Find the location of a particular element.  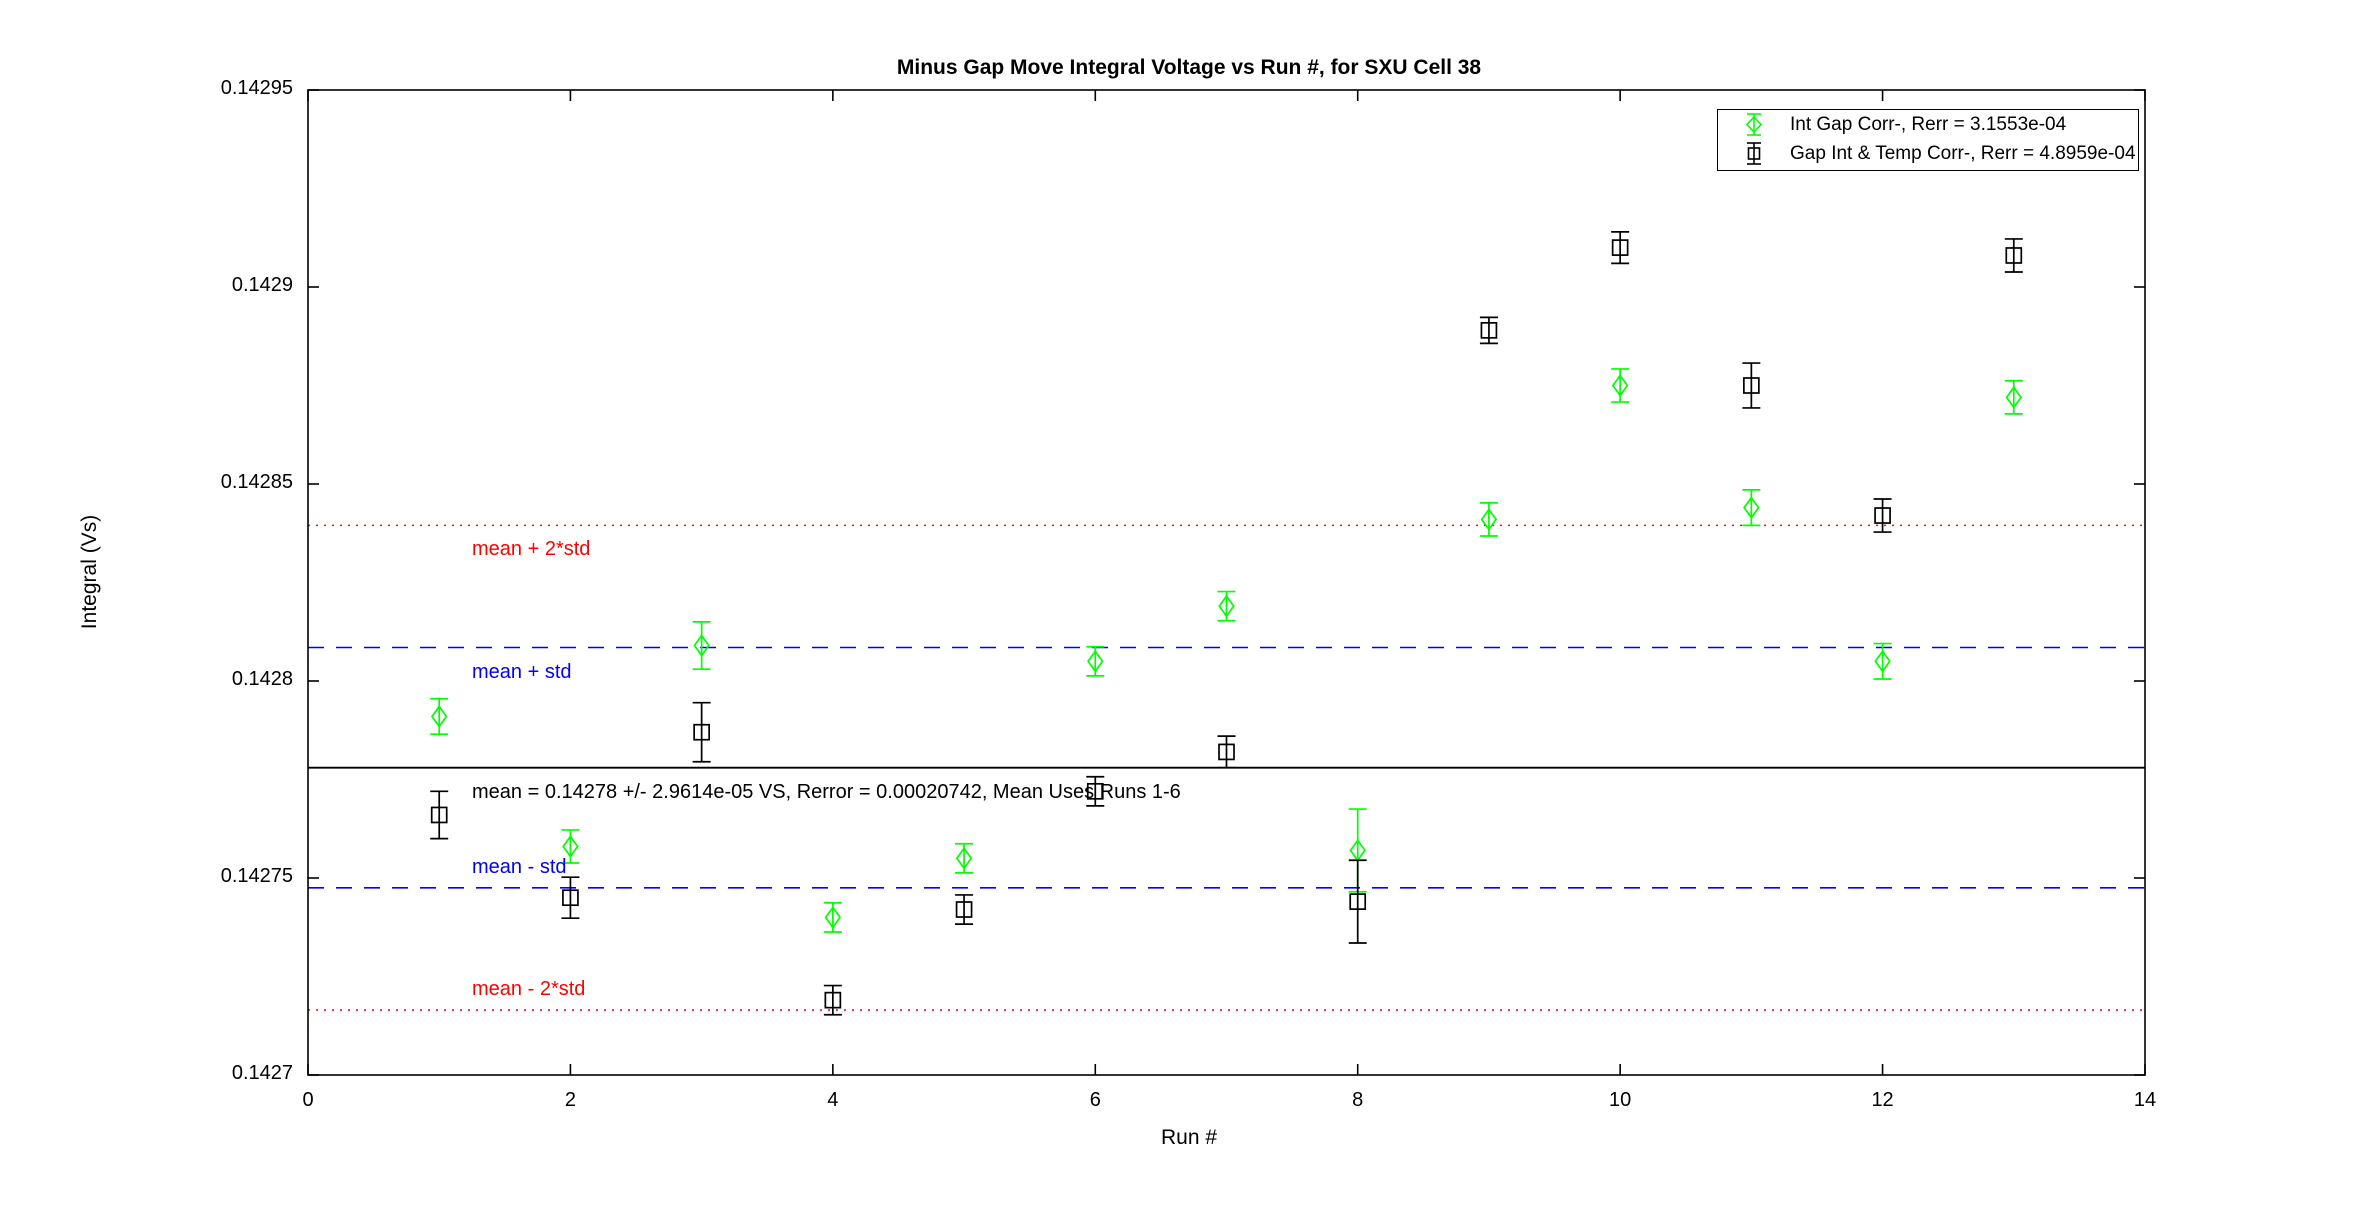

y-tick-label: 0.14285 is located at coordinates (256, 482).